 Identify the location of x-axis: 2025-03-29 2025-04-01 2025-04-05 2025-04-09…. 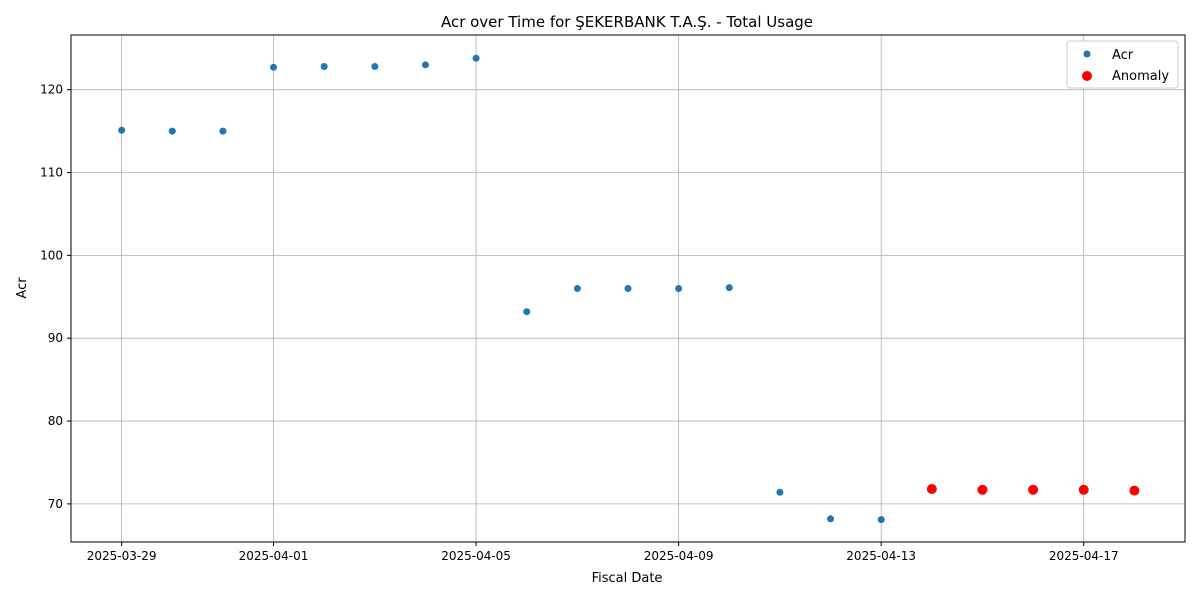
(603, 552).